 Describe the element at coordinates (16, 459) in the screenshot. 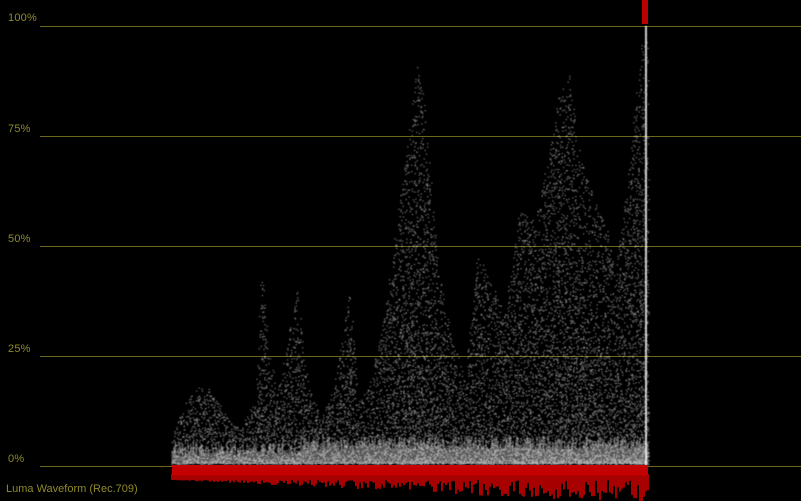

I see `level-label-0: 0%` at that location.